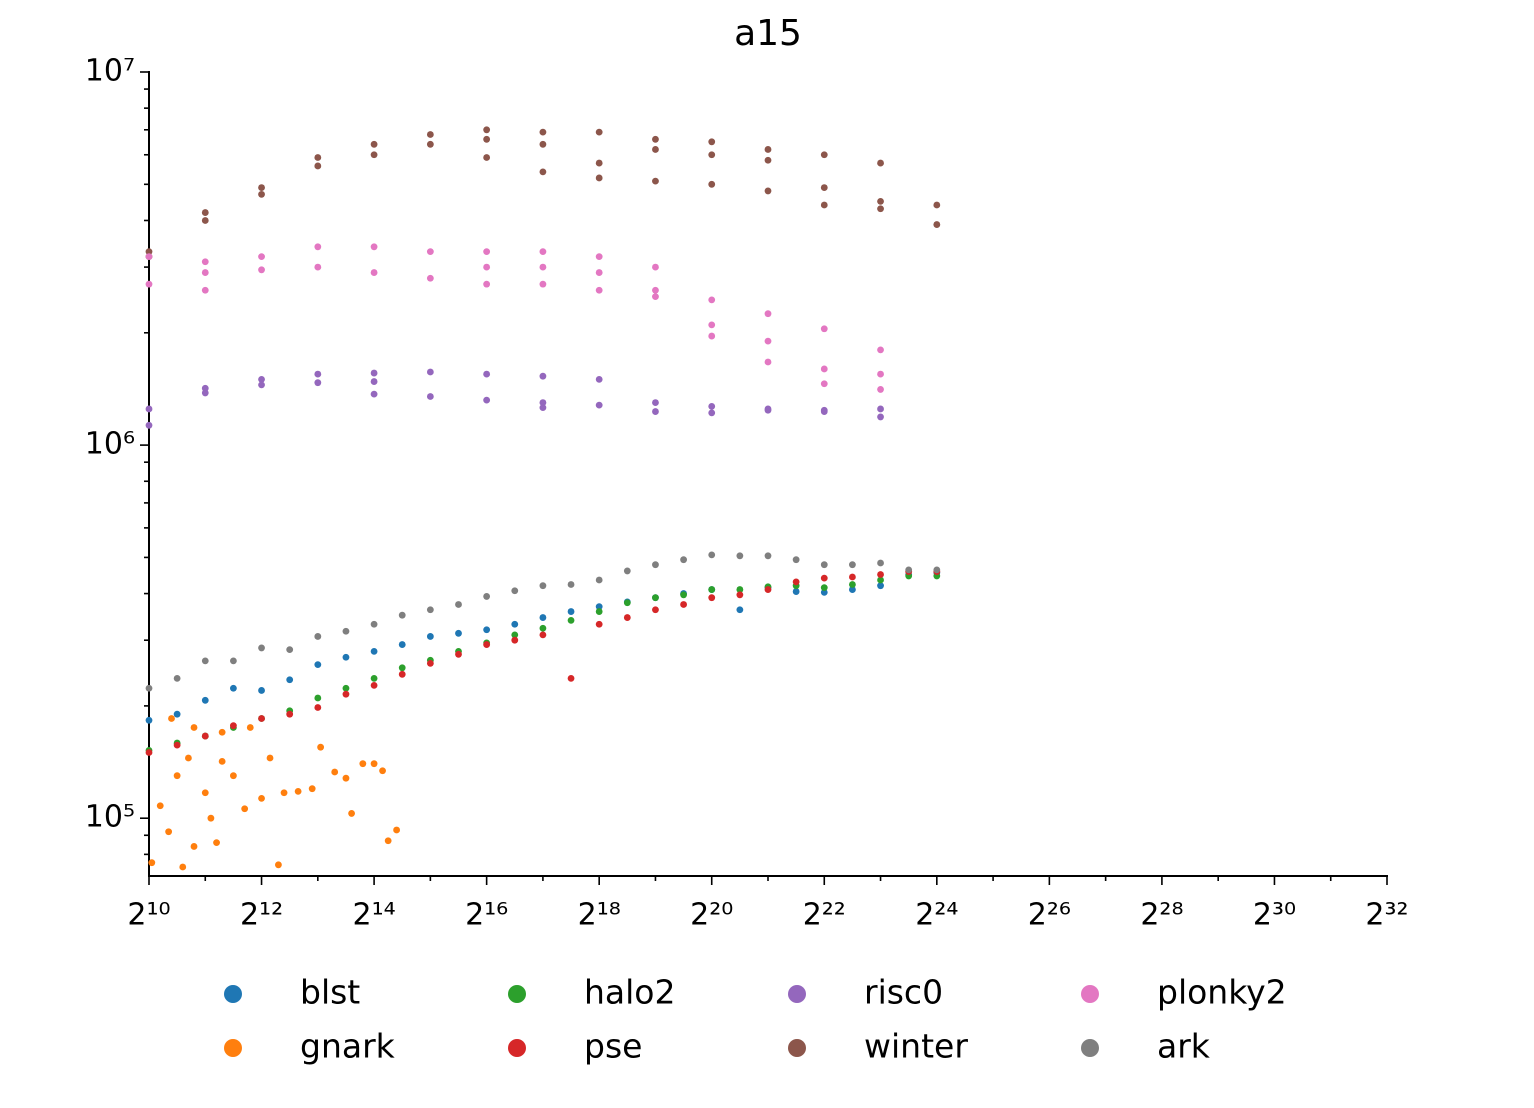 The image size is (1534, 1108). What do you see at coordinates (903, 992) in the screenshot?
I see `legend-label: risc0` at bounding box center [903, 992].